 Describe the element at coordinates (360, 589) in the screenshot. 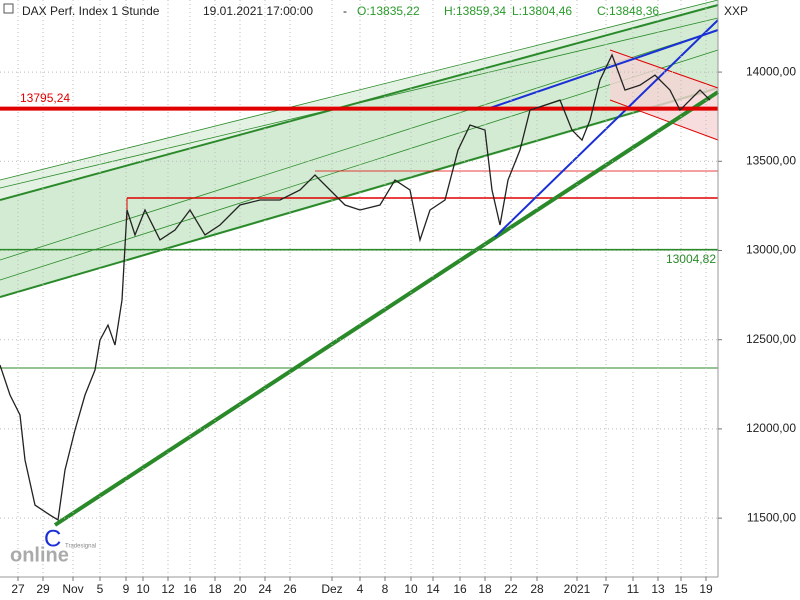

I see `x-tick-label: 4` at that location.